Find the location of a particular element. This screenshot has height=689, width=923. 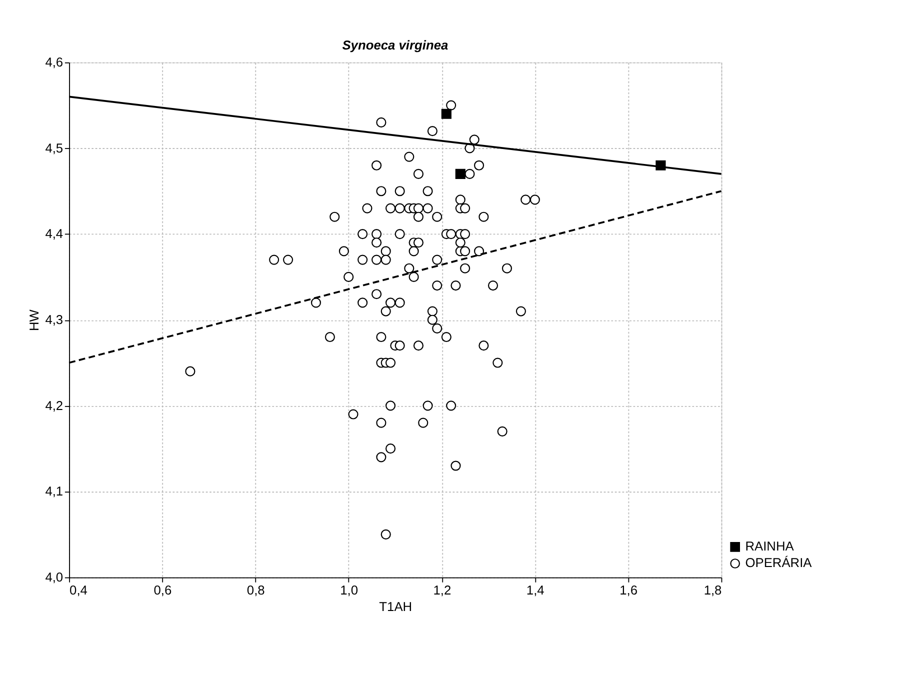

x-tick-label: 0,6 is located at coordinates (163, 590).